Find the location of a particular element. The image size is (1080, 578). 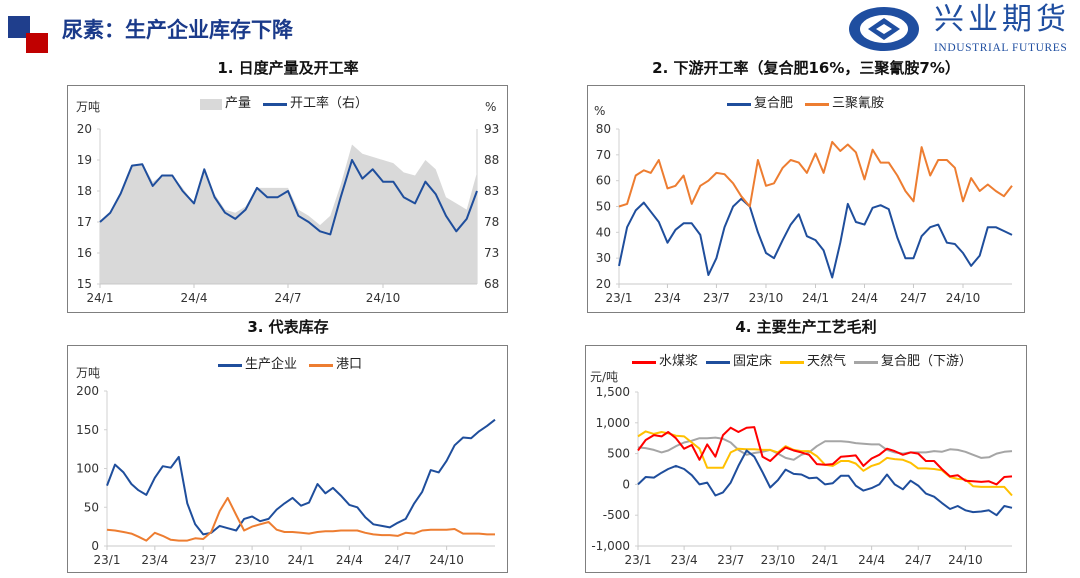

company-logo is located at coordinates (884, 29).